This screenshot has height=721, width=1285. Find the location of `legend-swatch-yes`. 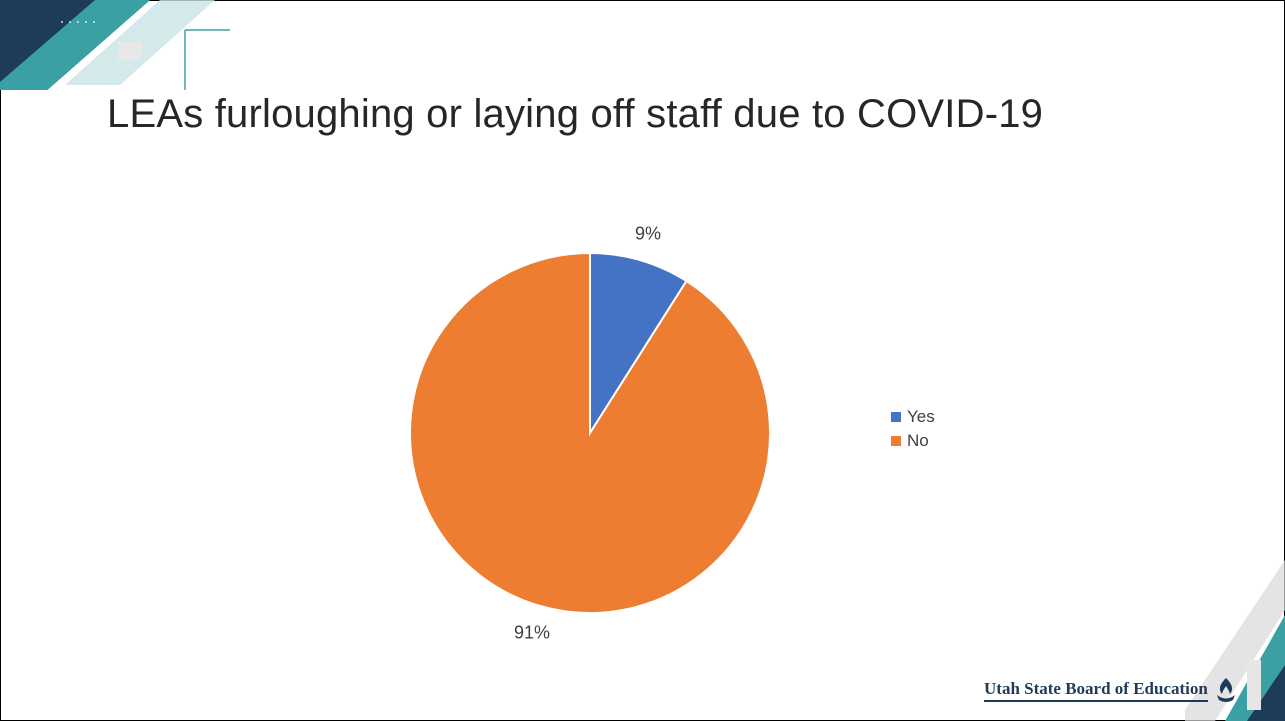

legend-swatch-yes is located at coordinates (896, 417).